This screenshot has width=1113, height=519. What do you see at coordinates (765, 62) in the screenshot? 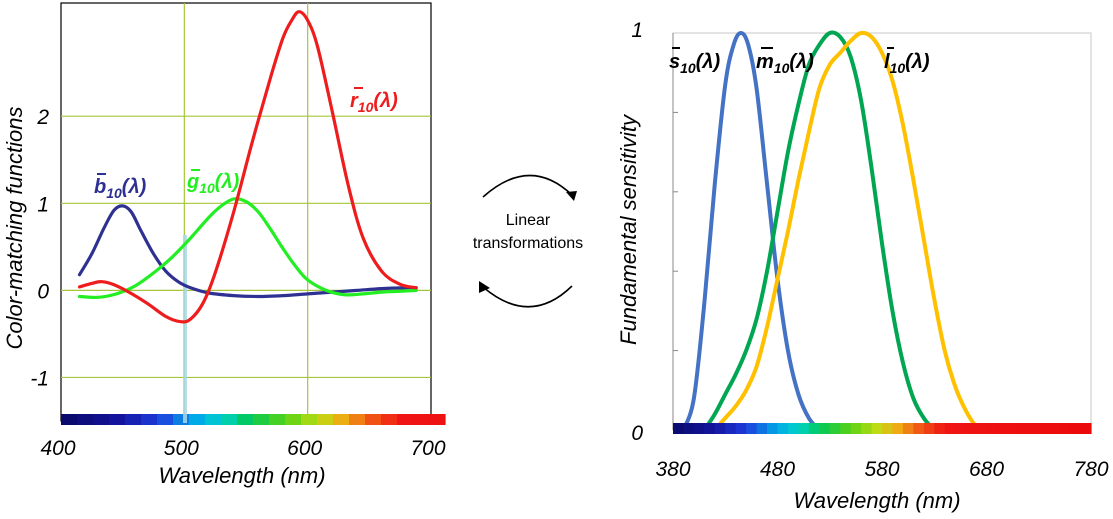
I see `series-label-m10-main: m` at bounding box center [765, 62].